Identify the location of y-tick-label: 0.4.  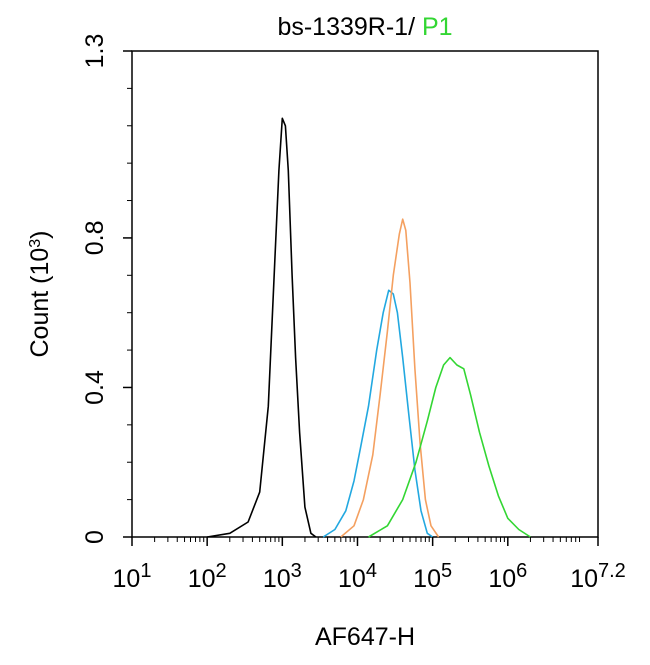
(95, 387).